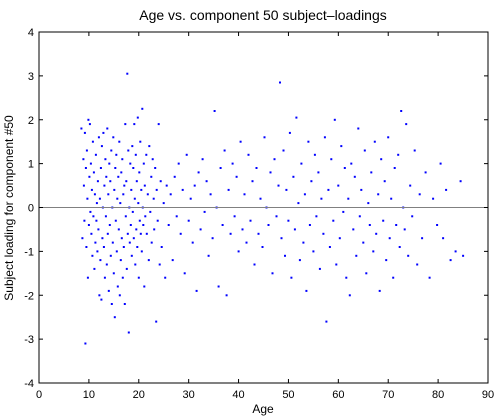 This screenshot has width=497, height=418. What do you see at coordinates (263, 15) in the screenshot?
I see `chart-title: Age vs. component 50 subject–loadings` at bounding box center [263, 15].